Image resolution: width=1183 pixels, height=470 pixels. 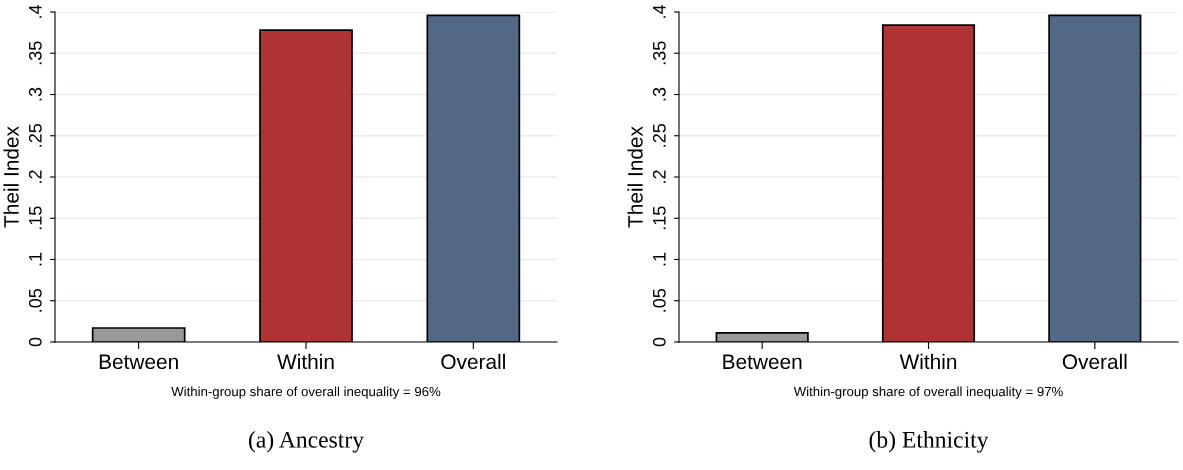 I want to click on text: Within-group share of overall inequality = 96%, so click(x=306, y=392).